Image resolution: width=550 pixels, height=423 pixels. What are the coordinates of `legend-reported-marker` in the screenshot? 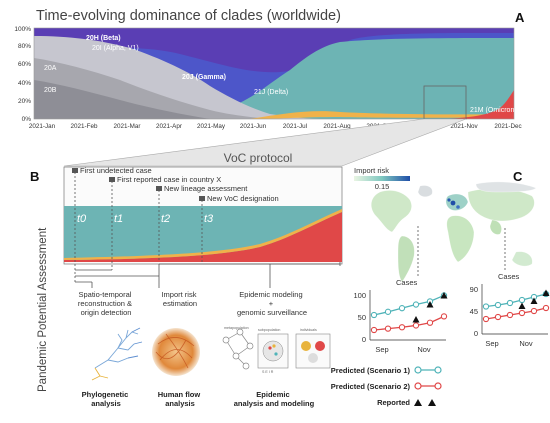 It's located at (425, 402).